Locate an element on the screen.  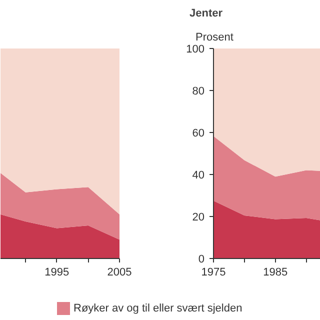
x-tick-label: 1975 is located at coordinates (213, 272).